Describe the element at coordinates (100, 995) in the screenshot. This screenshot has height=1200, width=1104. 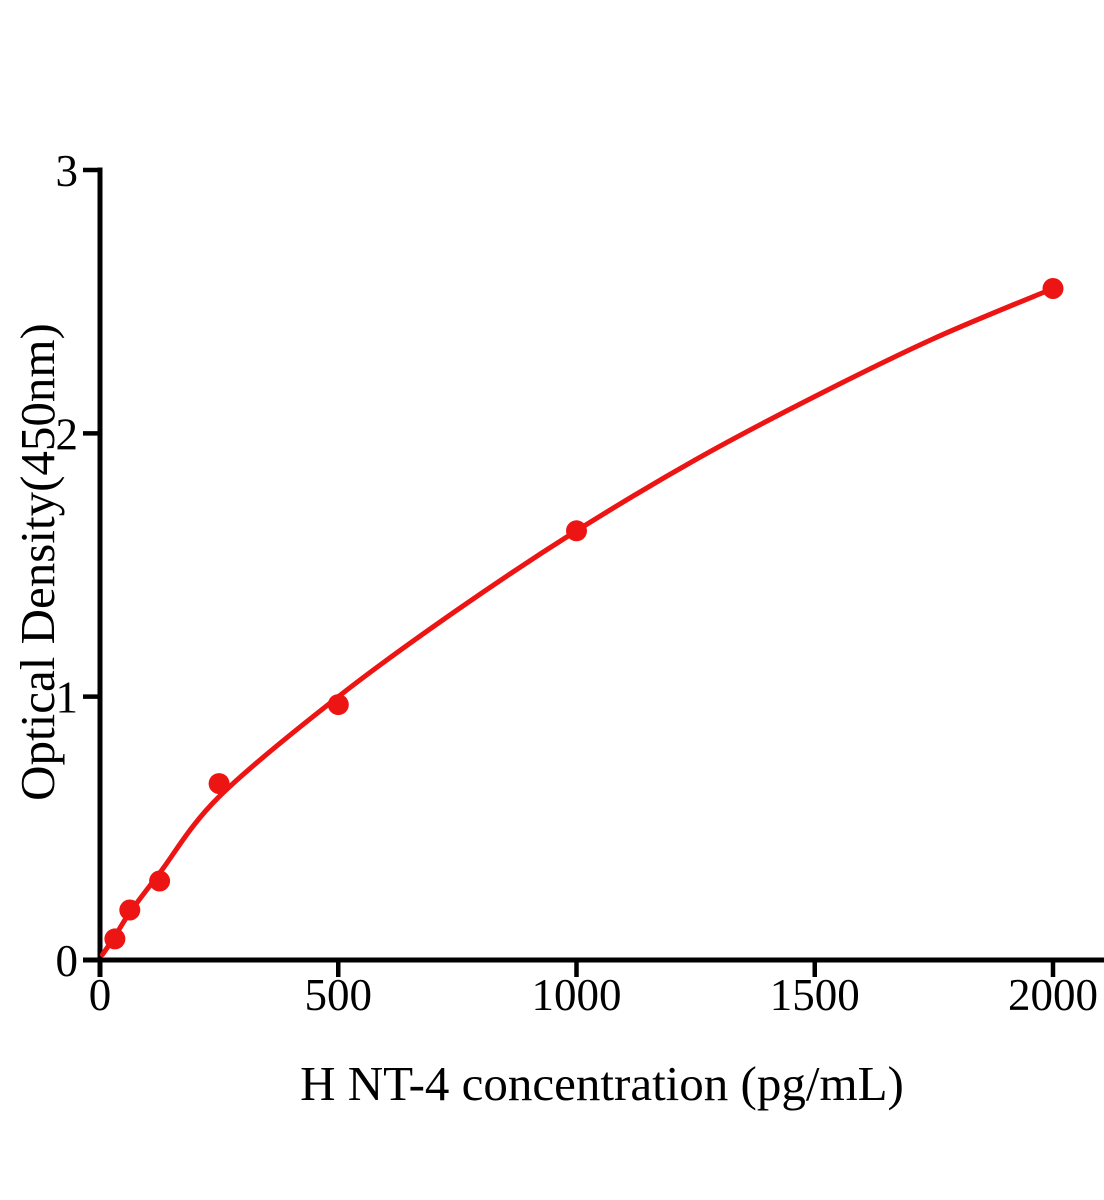
I see `x-tick-label: 0` at that location.